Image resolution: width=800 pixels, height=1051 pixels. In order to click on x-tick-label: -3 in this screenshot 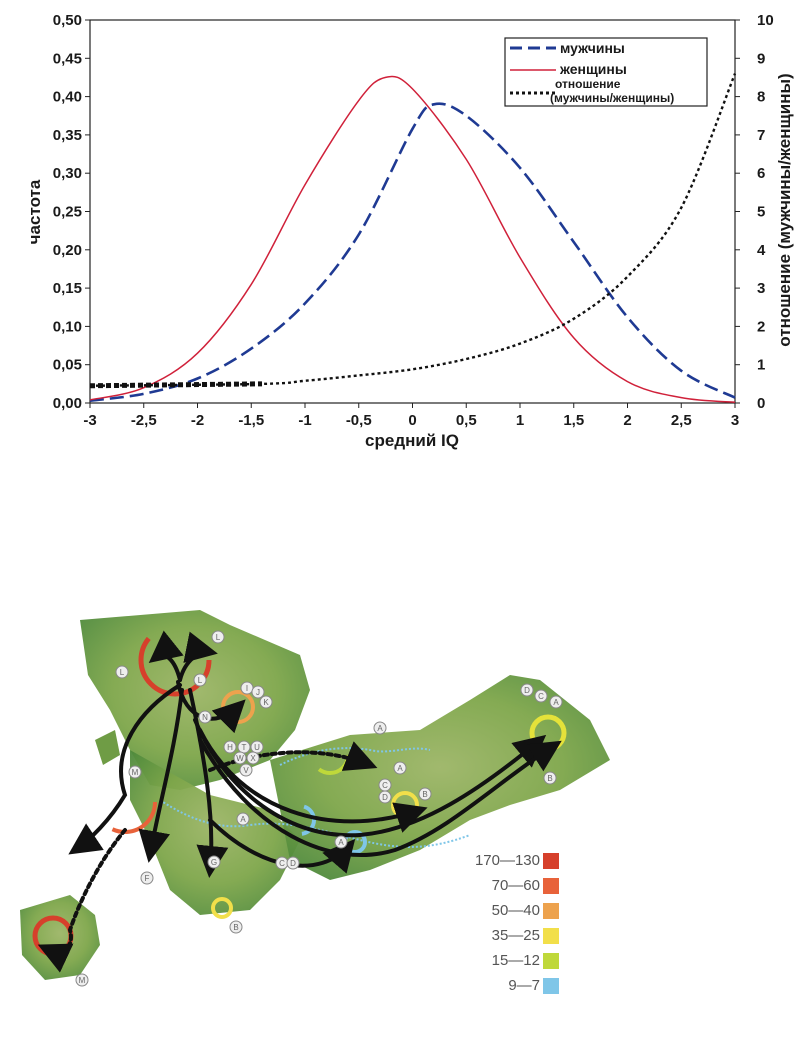, I will do `click(89, 420)`.